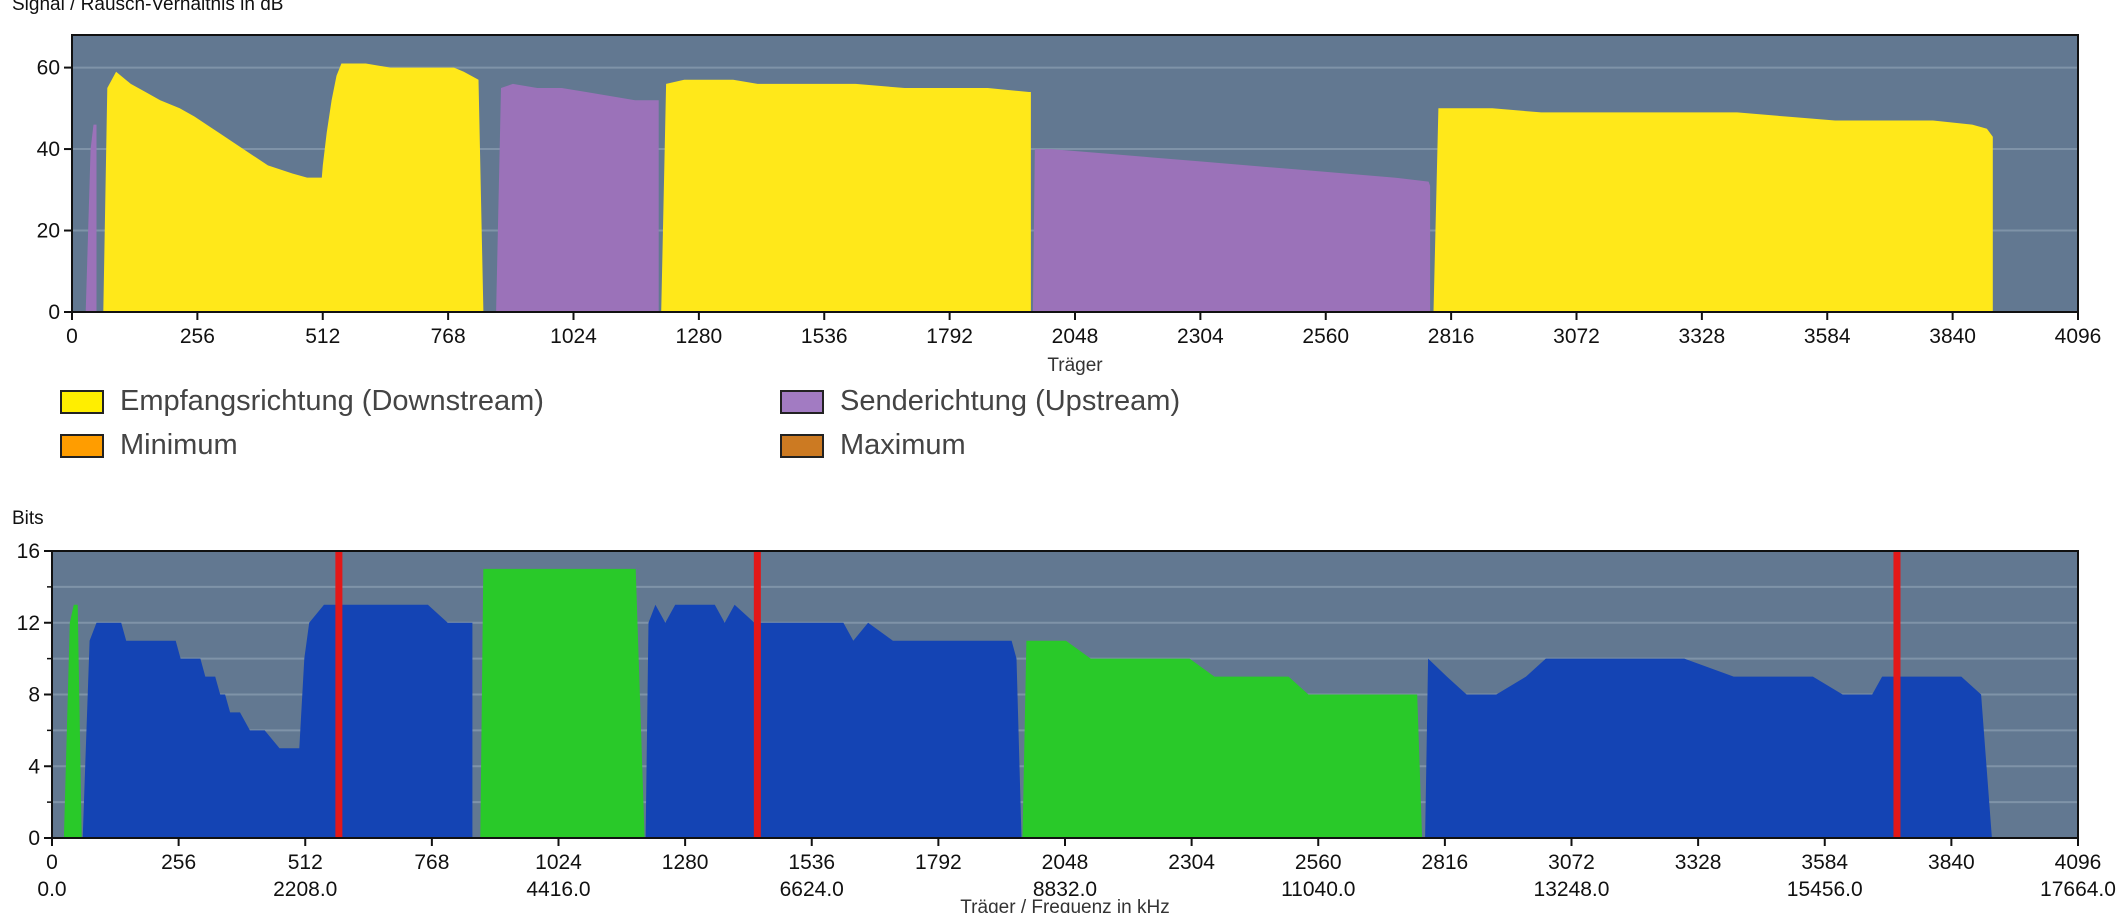  I want to click on legend-item-upstream: Senderichtung (Upstream), so click(980, 401).